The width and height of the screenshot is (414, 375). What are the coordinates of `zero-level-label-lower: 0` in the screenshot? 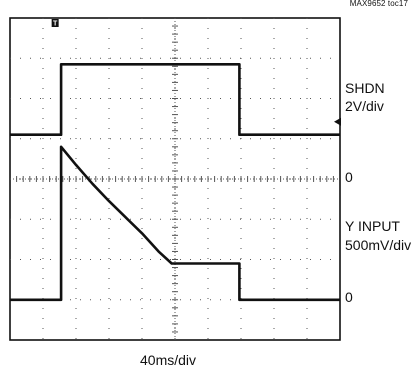 It's located at (349, 297).